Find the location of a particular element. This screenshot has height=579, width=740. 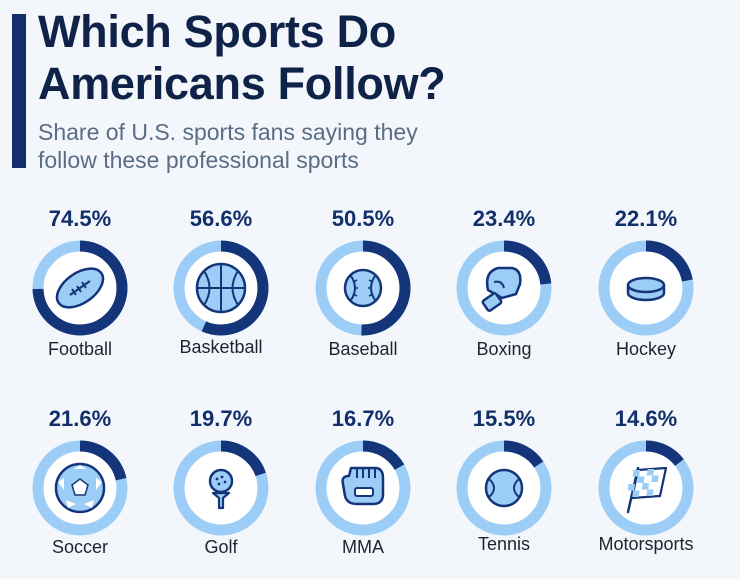

golf-ball-icon is located at coordinates (221, 489).